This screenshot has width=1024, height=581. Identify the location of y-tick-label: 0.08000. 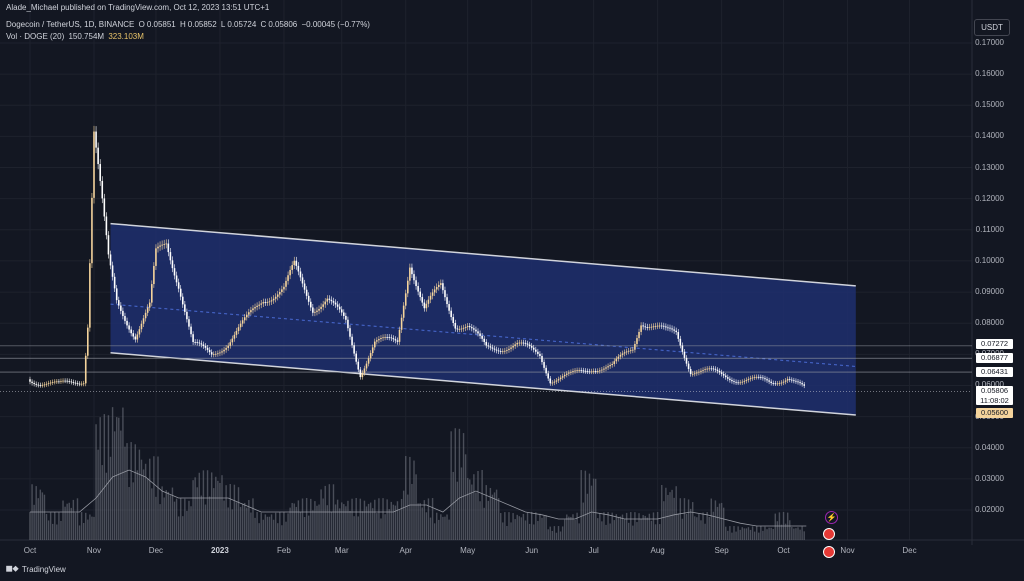
(989, 323).